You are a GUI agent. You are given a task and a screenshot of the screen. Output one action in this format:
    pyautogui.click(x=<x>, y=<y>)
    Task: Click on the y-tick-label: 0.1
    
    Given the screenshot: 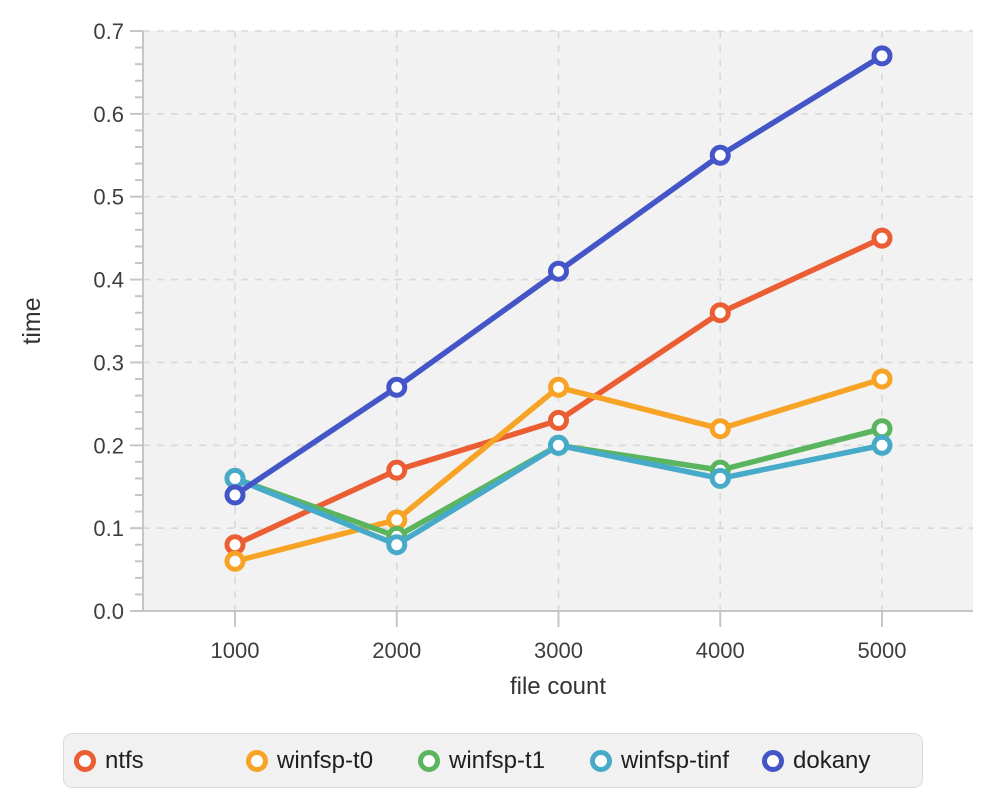 What is the action you would take?
    pyautogui.click(x=108, y=528)
    